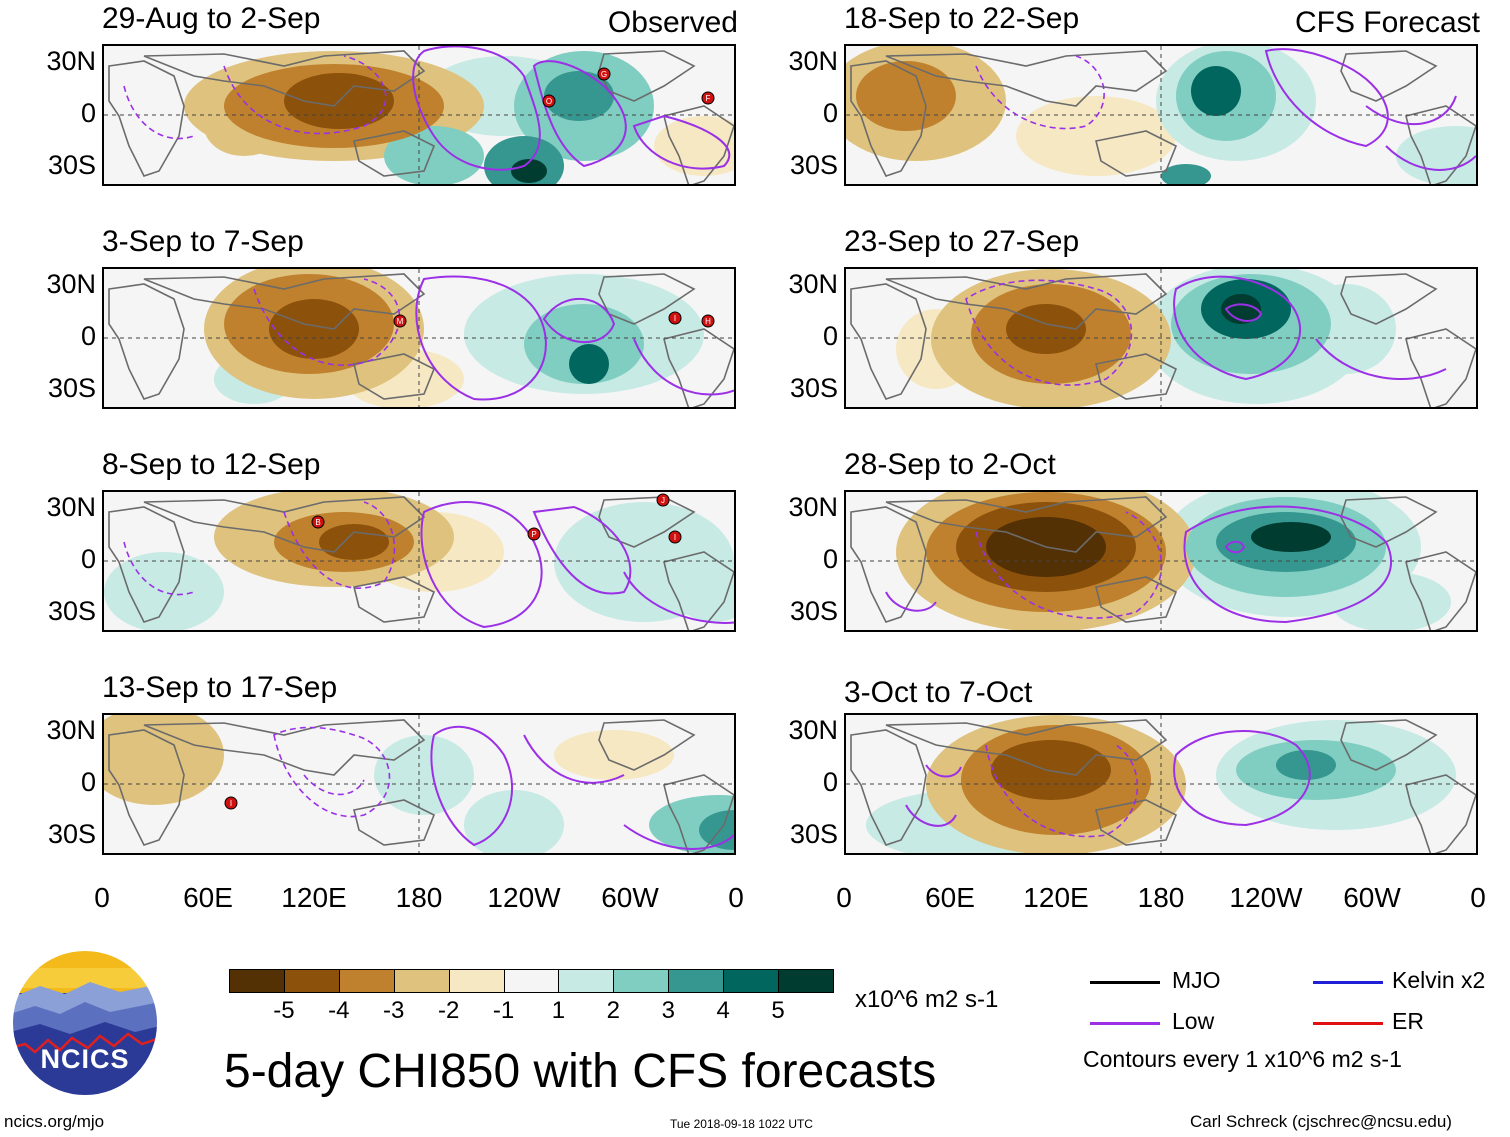  Describe the element at coordinates (203, 241) in the screenshot. I see `panel-title-observed-2: 3-Sep to 7-Sep` at that location.